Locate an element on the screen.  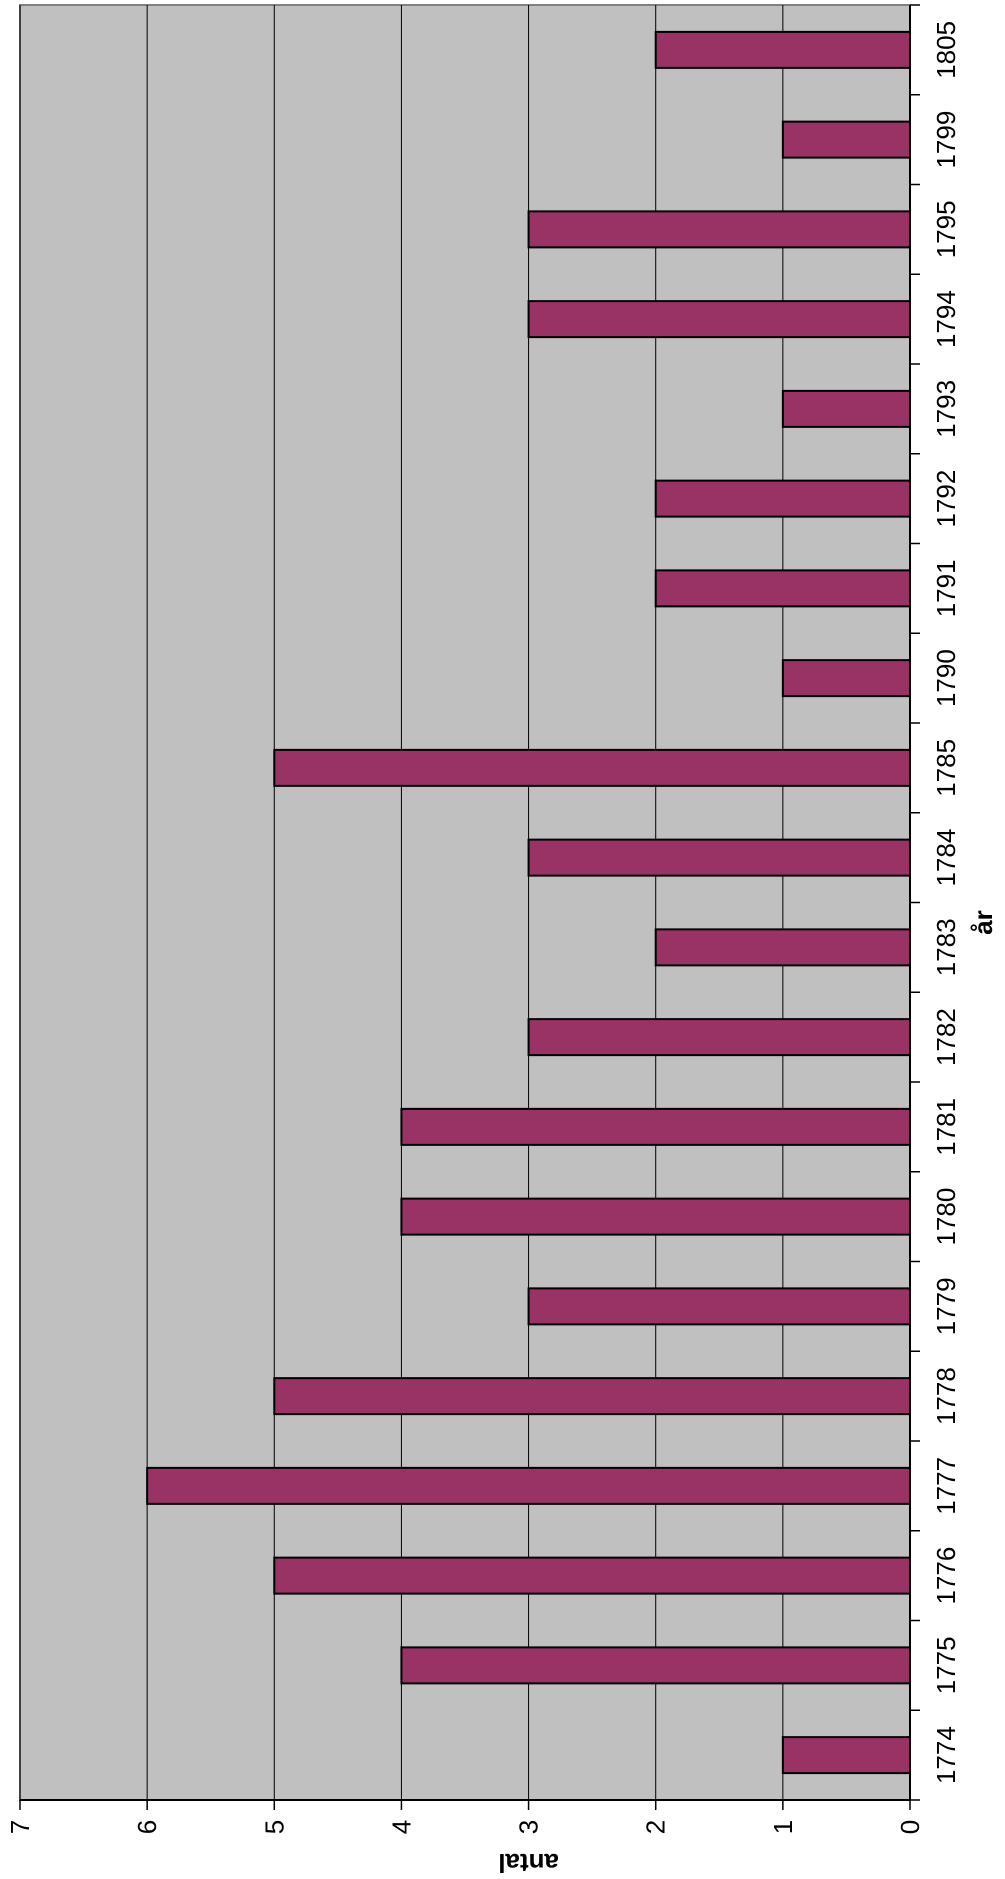
value-tick-label: 4 is located at coordinates (401, 1827).